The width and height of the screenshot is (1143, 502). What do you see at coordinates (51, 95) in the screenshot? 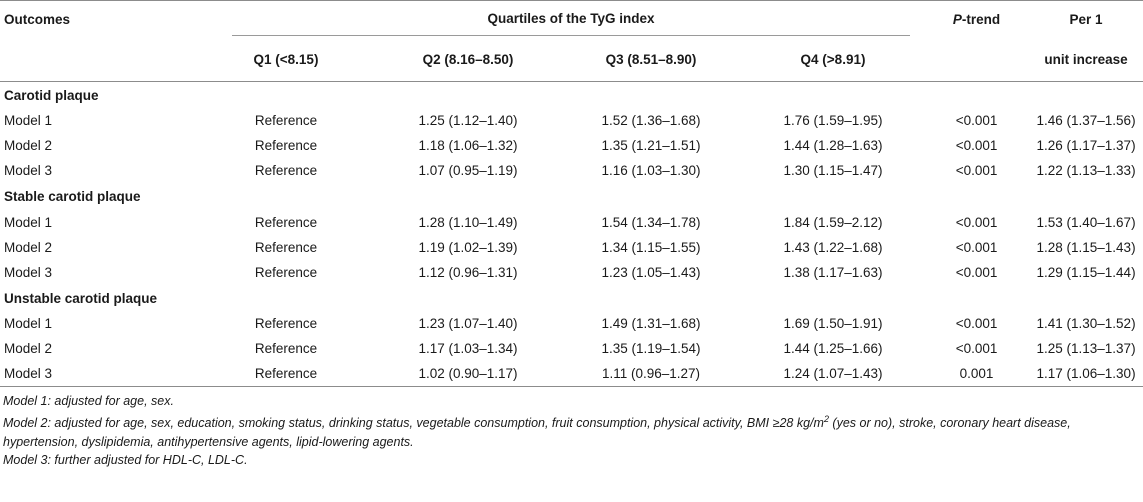
I see `section-title-carotid-plaque: Carotid plaque` at bounding box center [51, 95].